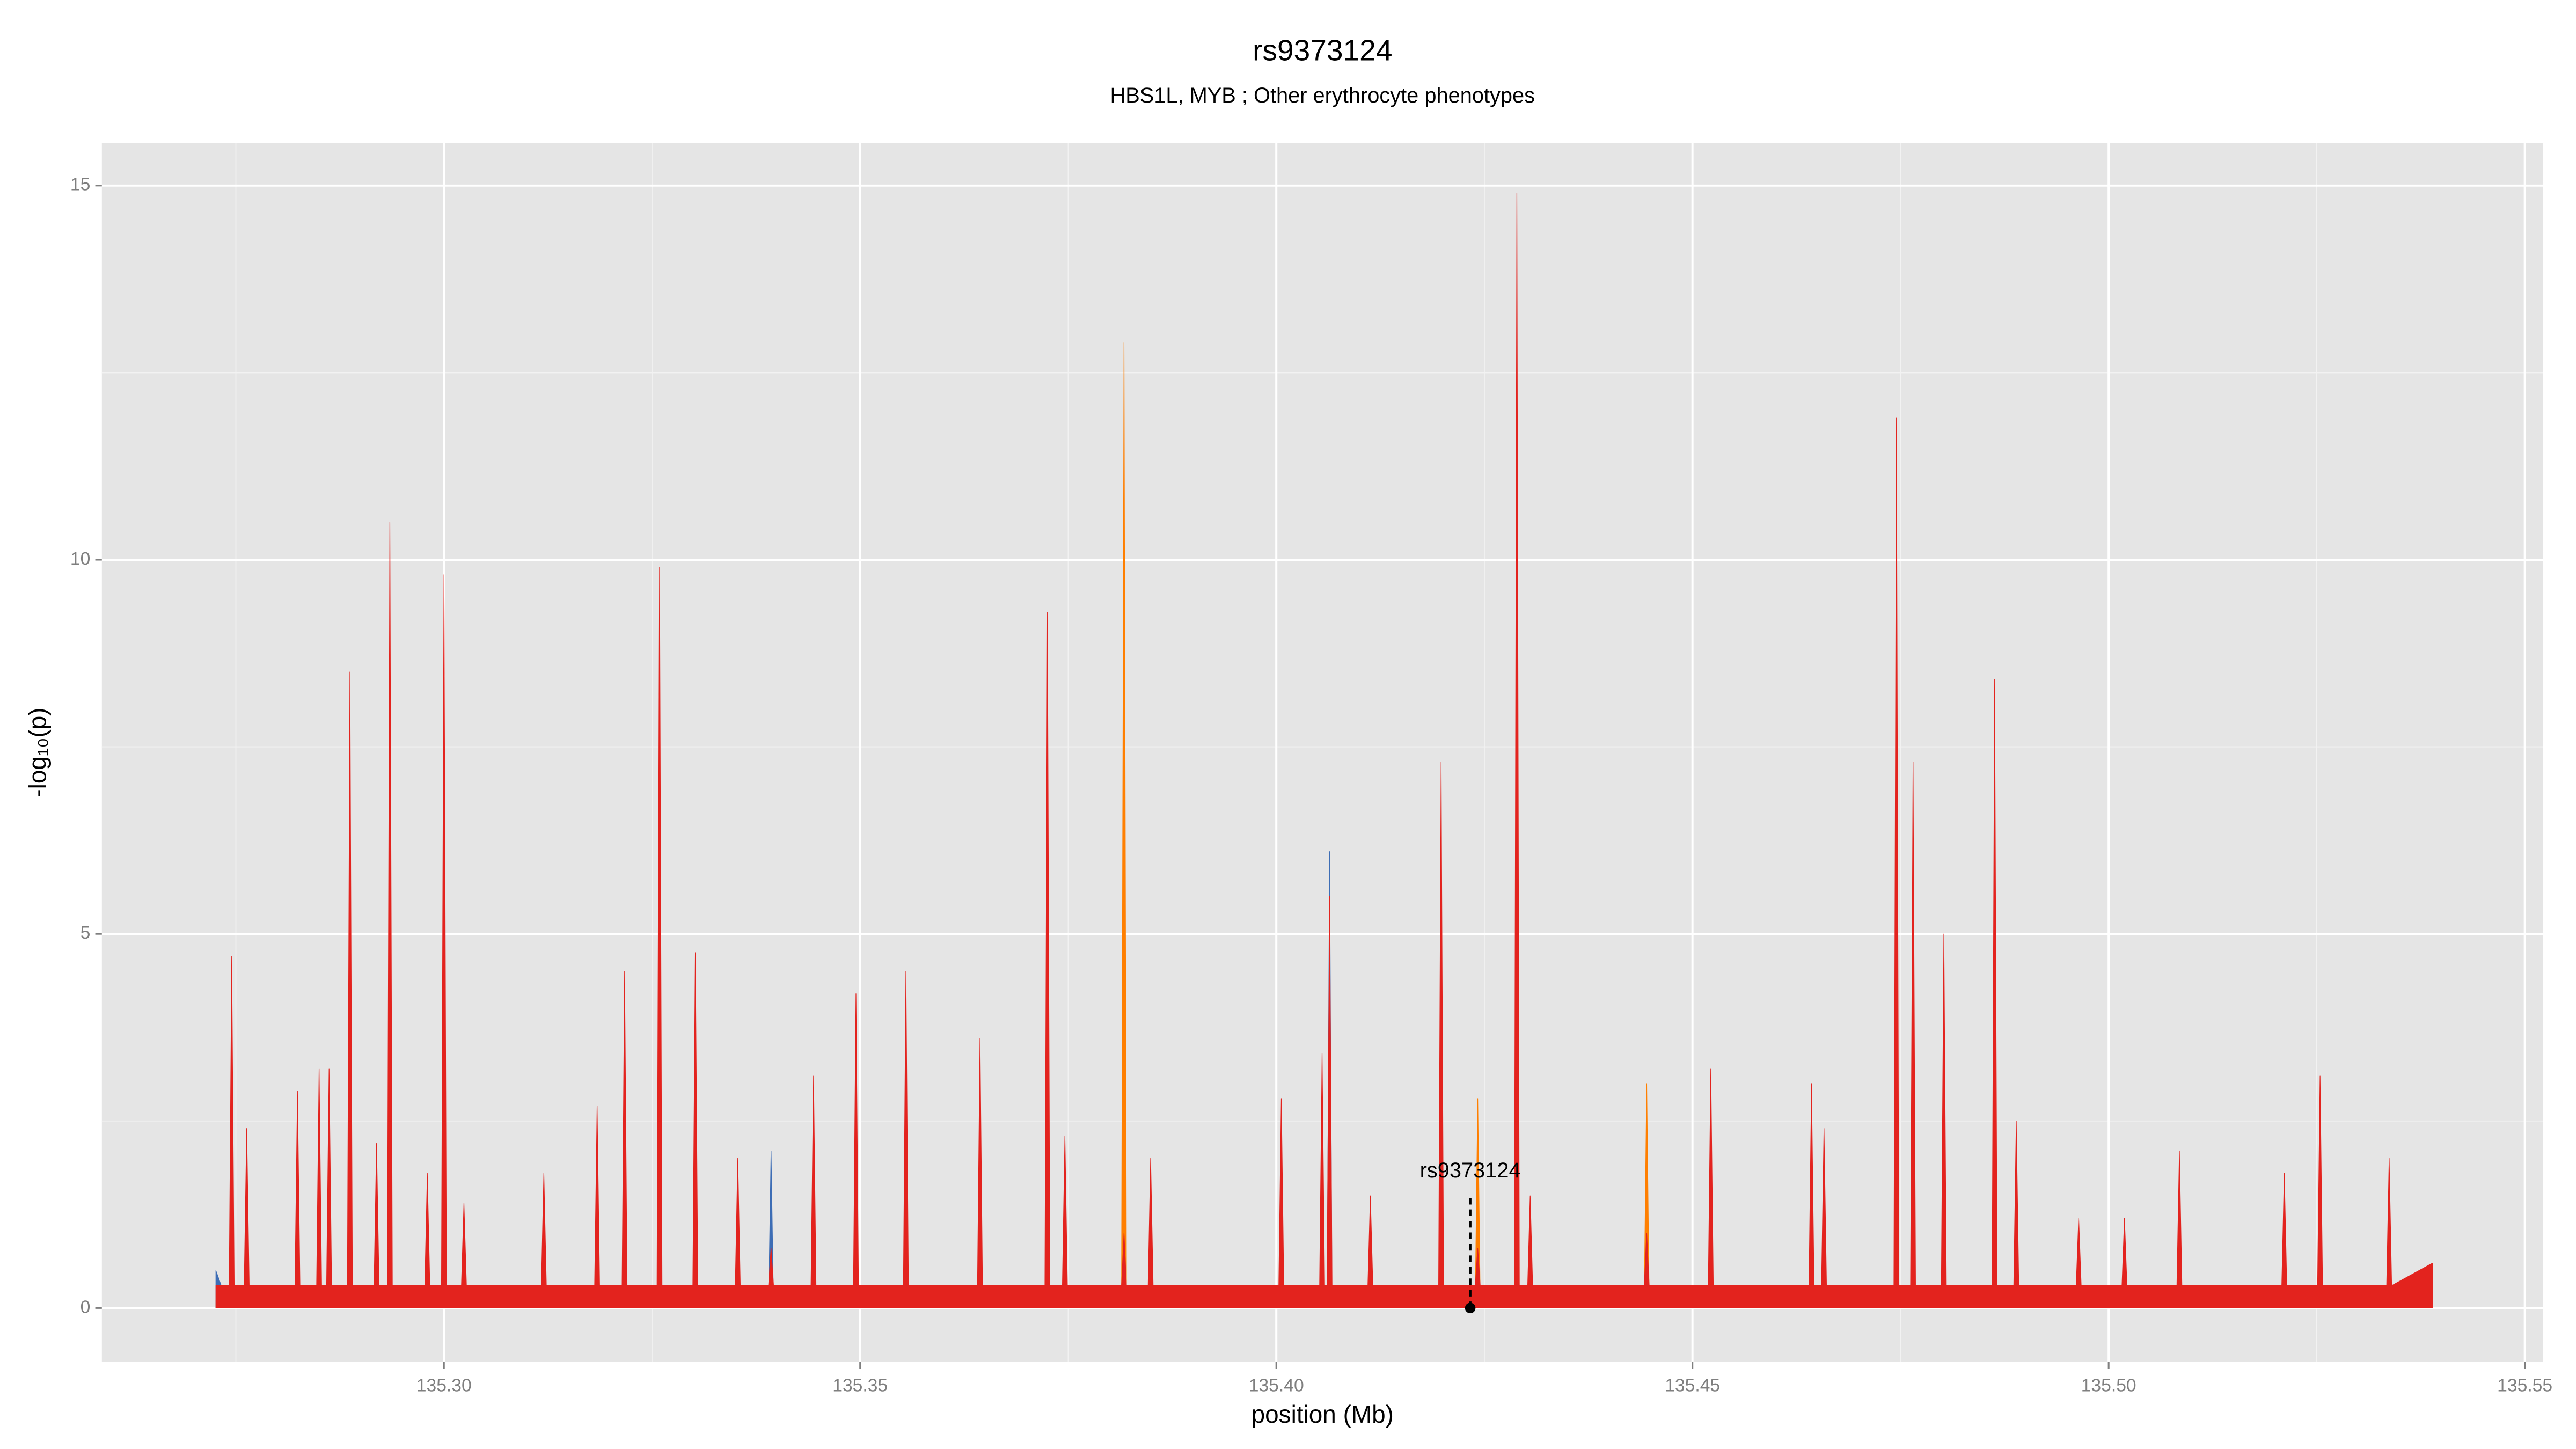 This screenshot has width=2576, height=1449. I want to click on x-tick-label: 135.55, so click(2524, 1386).